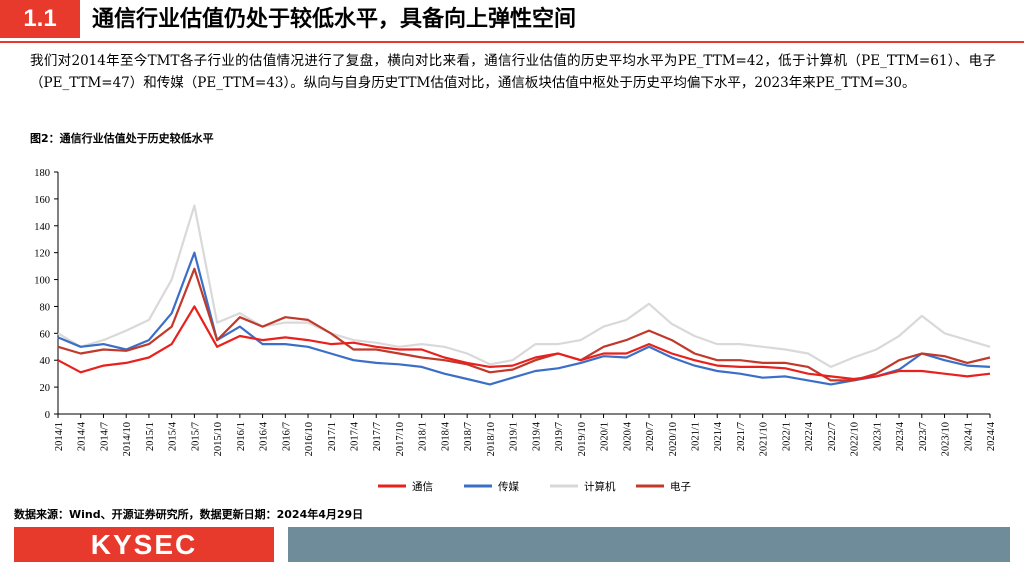 The width and height of the screenshot is (1024, 576). What do you see at coordinates (332, 436) in the screenshot?
I see `x-tick-label: 2017/1` at bounding box center [332, 436].